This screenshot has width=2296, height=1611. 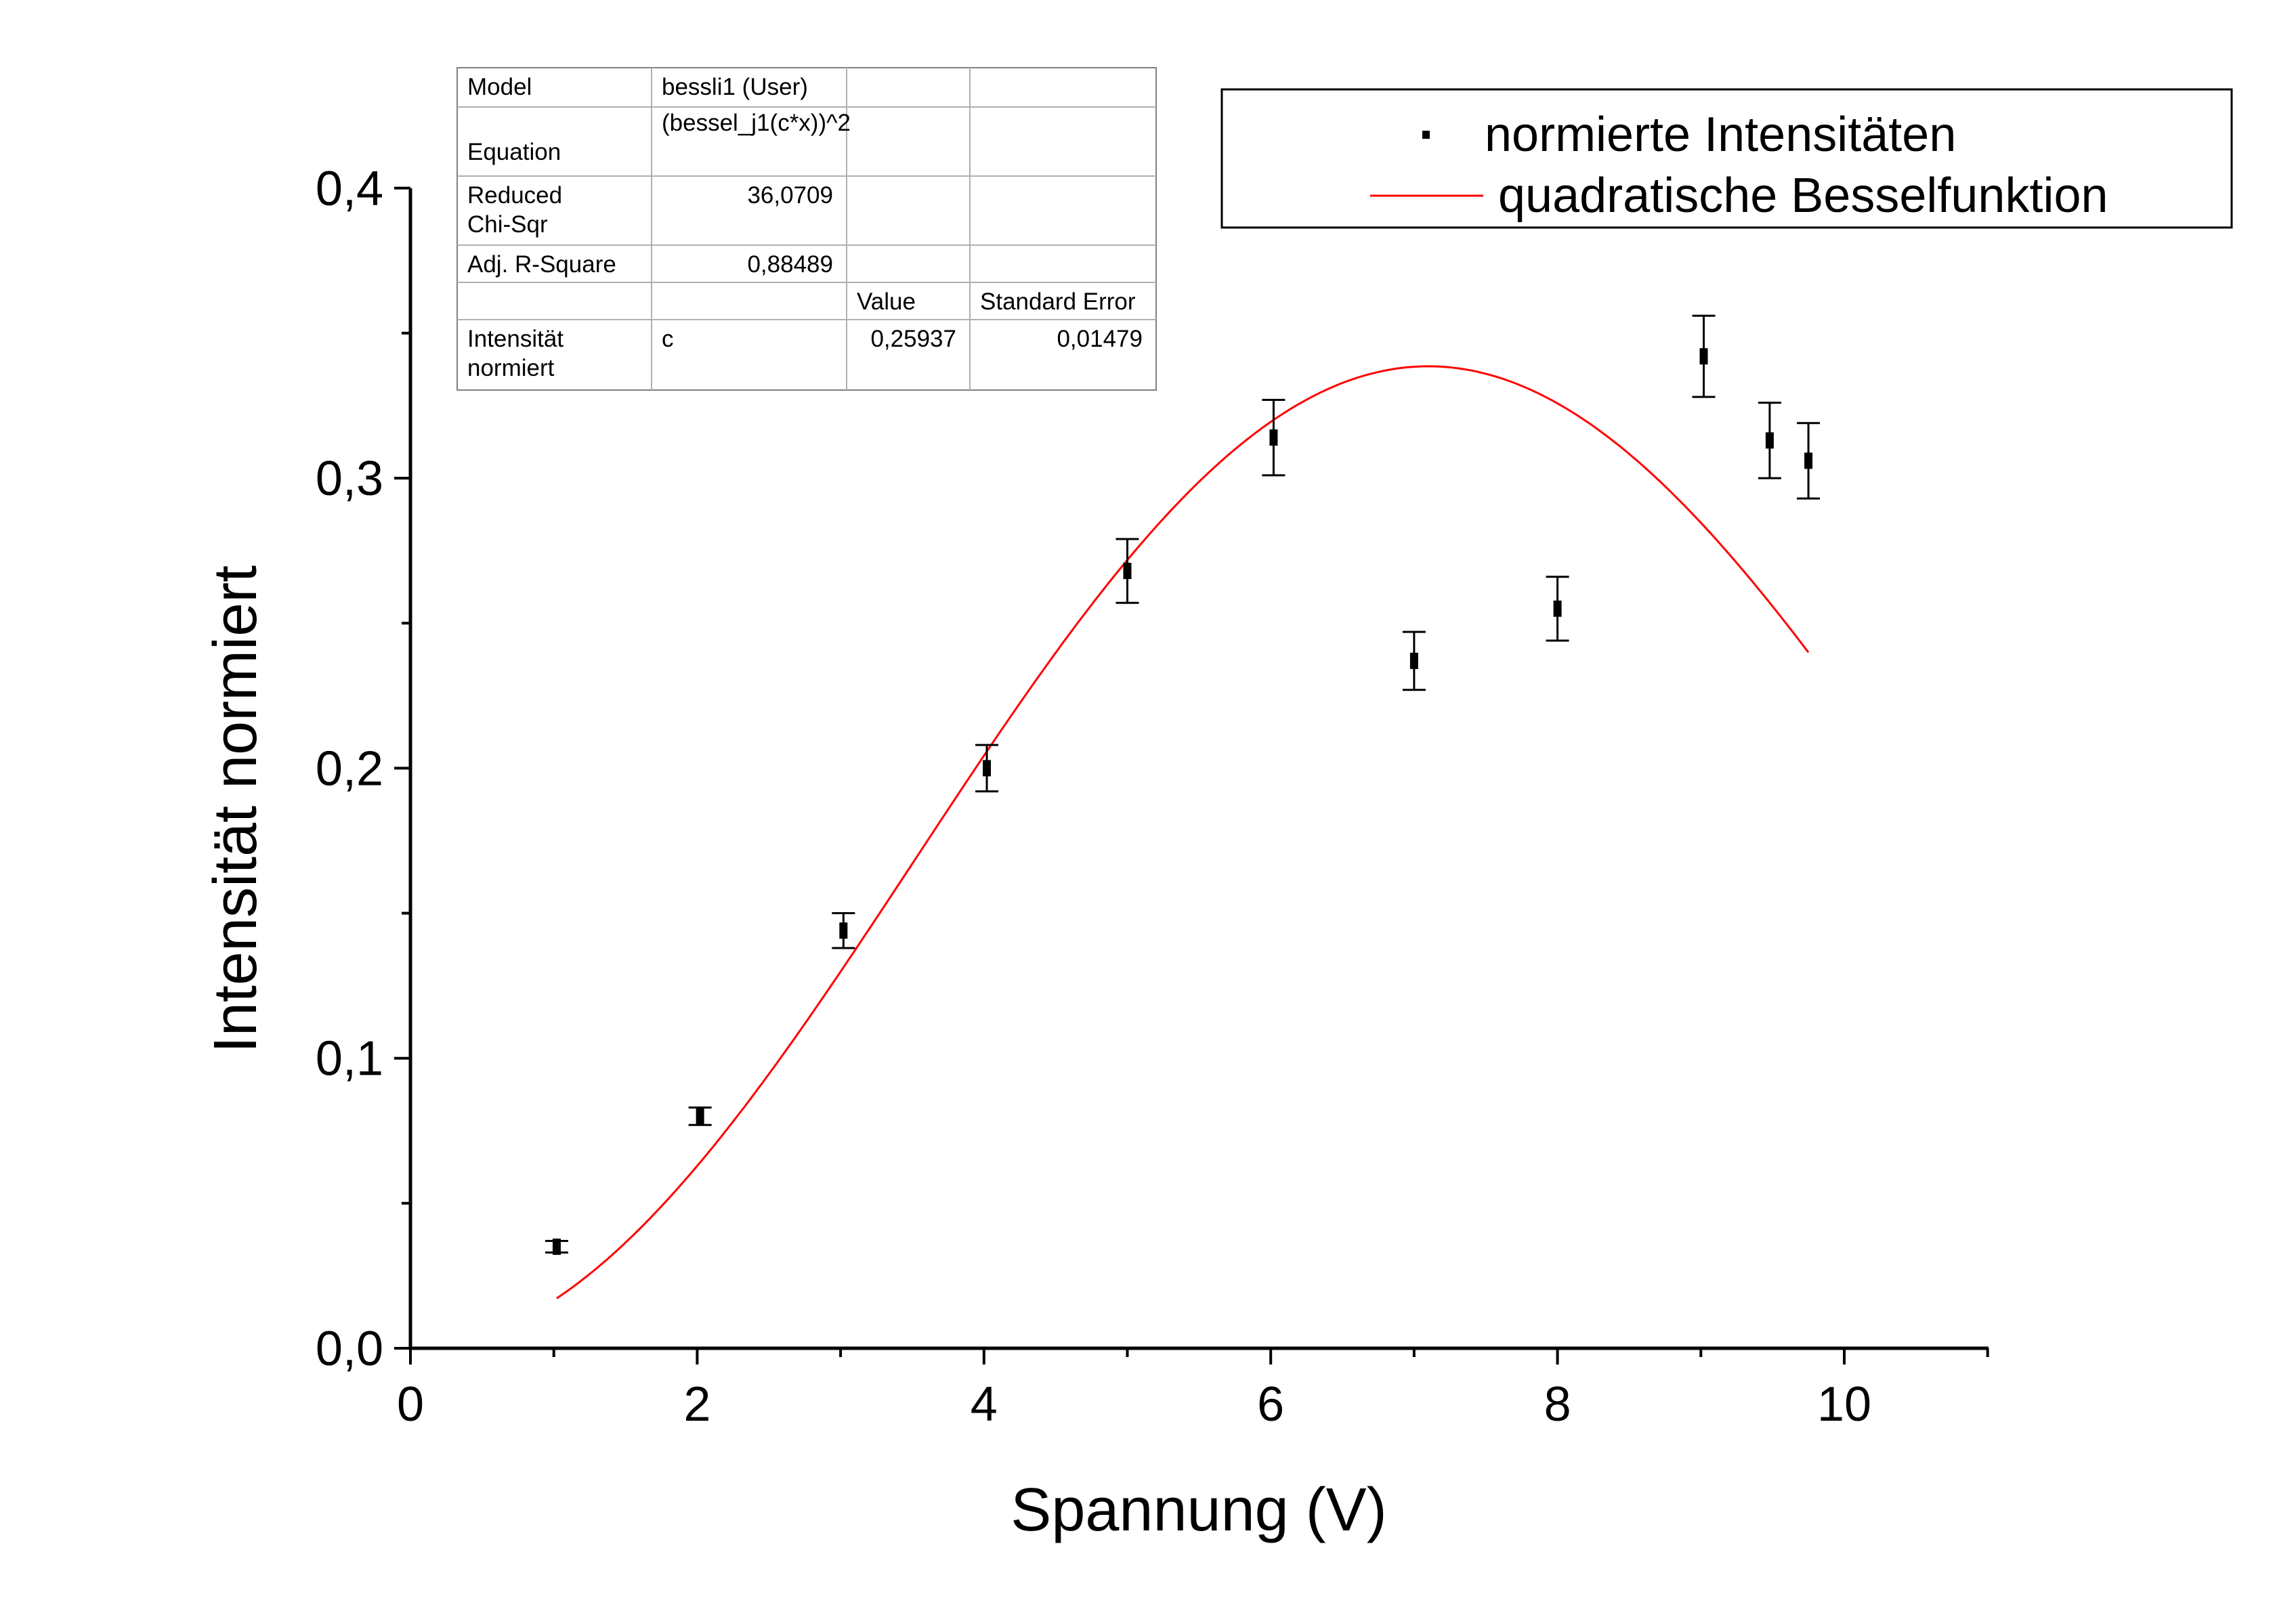 I want to click on legend-frame, so click(x=1726, y=158).